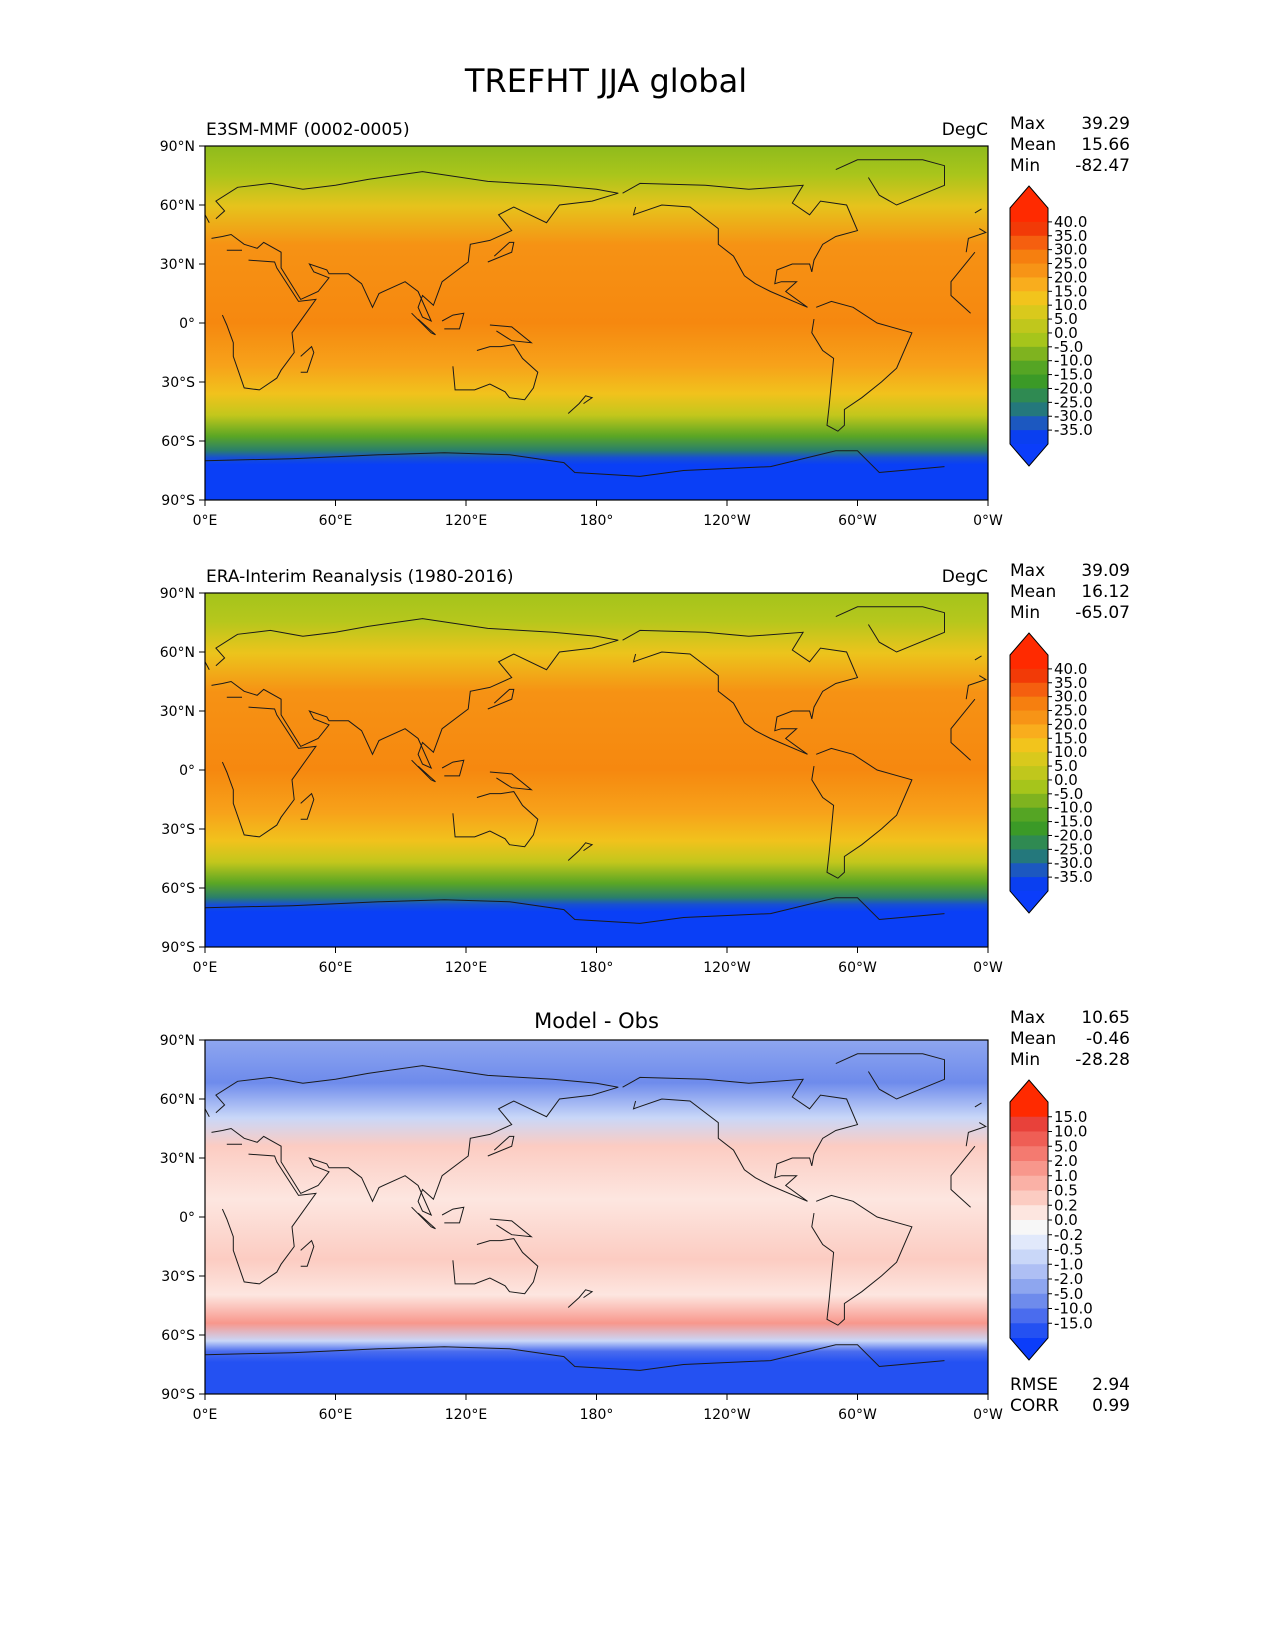 The width and height of the screenshot is (1275, 1650). Describe the element at coordinates (1073, 361) in the screenshot. I see `colorbar-tick-label: -10.0` at that location.